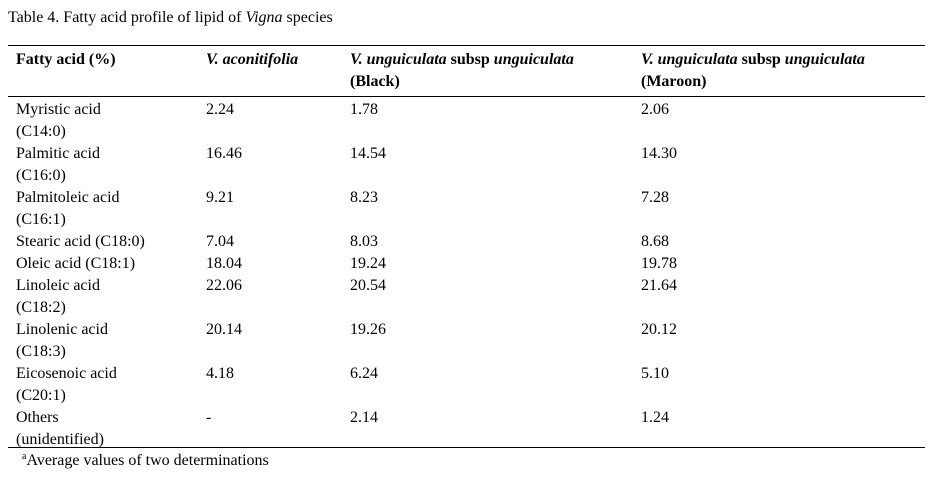 The image size is (931, 477). Describe the element at coordinates (41, 175) in the screenshot. I see `fatty-acid-line2: (C16:0)` at that location.